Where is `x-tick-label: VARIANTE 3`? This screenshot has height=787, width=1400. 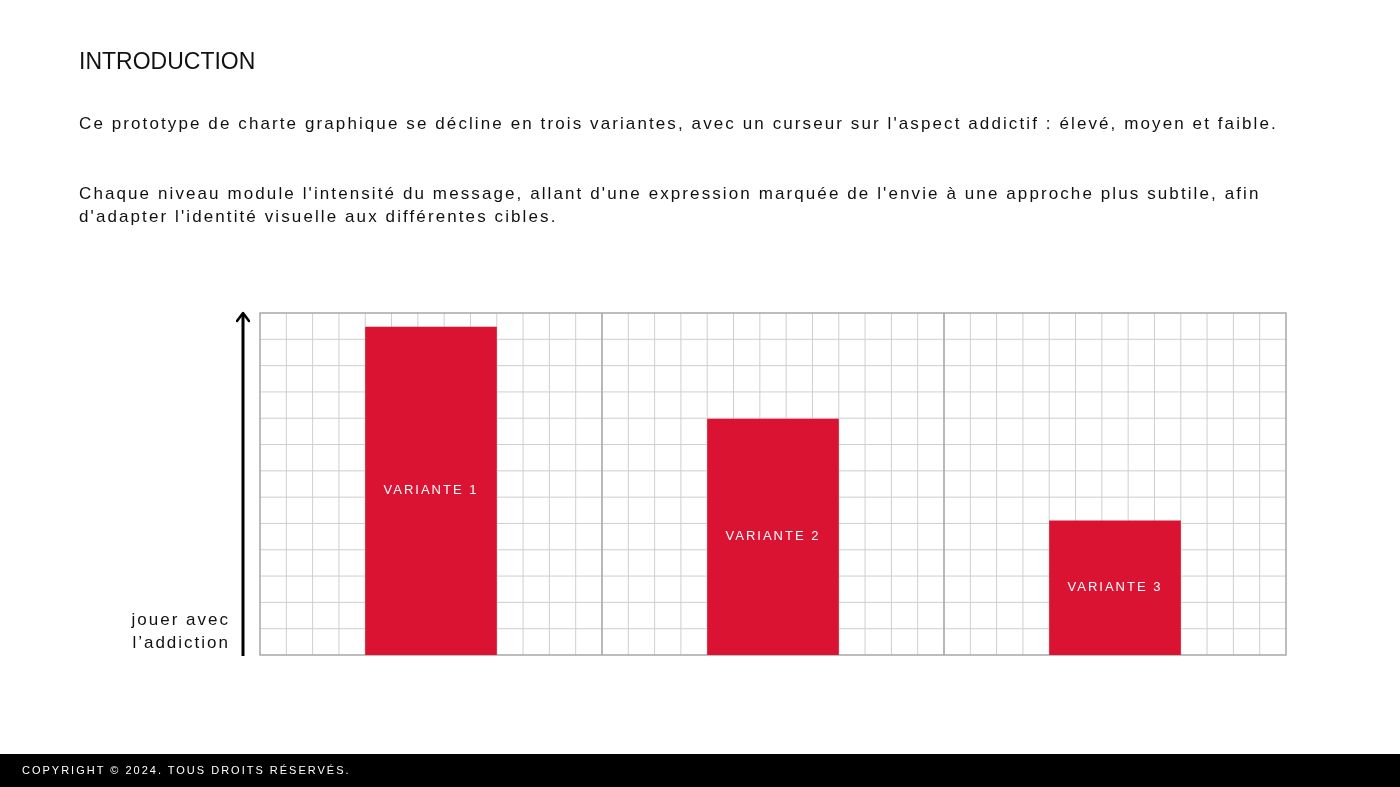
x-tick-label: VARIANTE 3 is located at coordinates (1115, 587).